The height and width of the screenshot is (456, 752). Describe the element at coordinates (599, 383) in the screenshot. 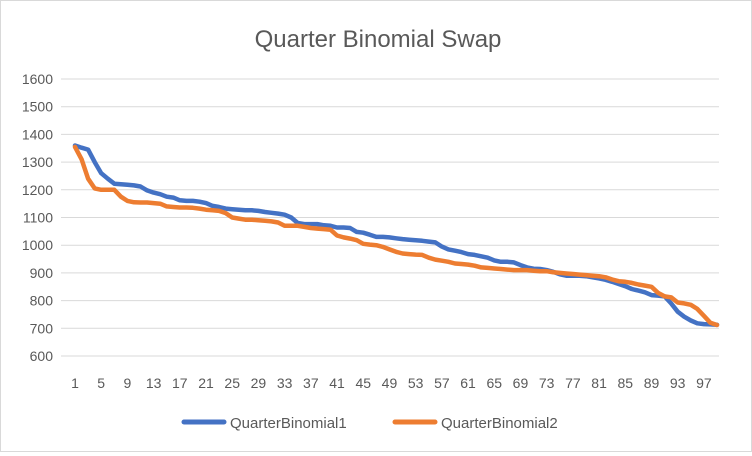

I see `x-tick-label: 81` at that location.